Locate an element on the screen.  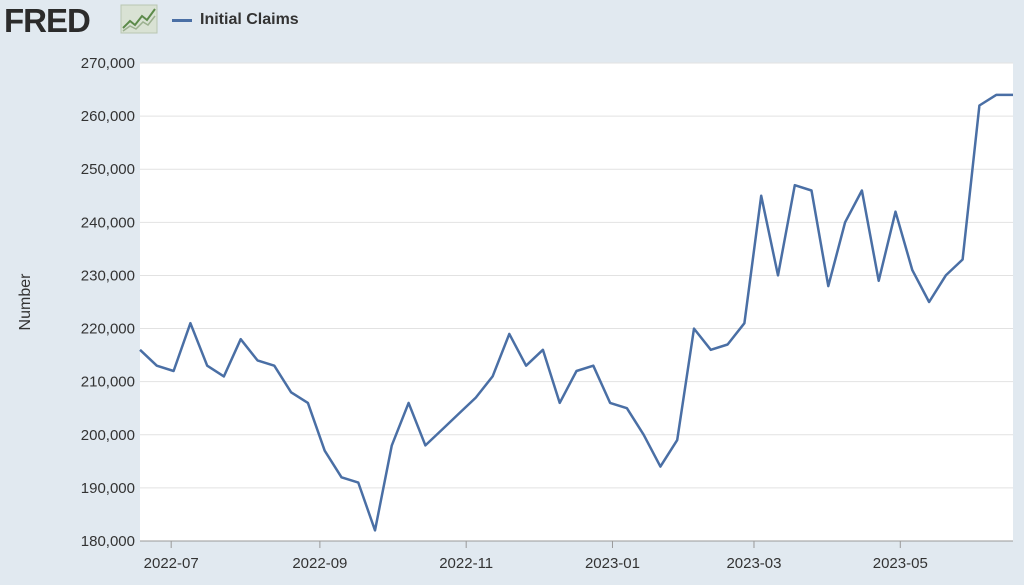
x-tick-label: 2023-03 is located at coordinates (753, 563).